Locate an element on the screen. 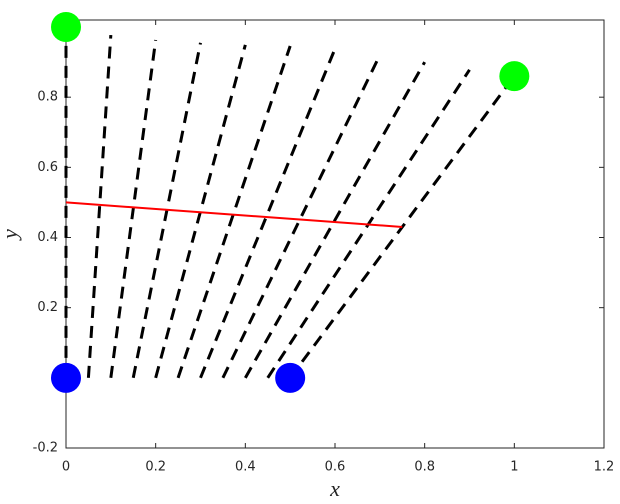 The height and width of the screenshot is (504, 620). x-tick-label: 0.2 is located at coordinates (155, 467).